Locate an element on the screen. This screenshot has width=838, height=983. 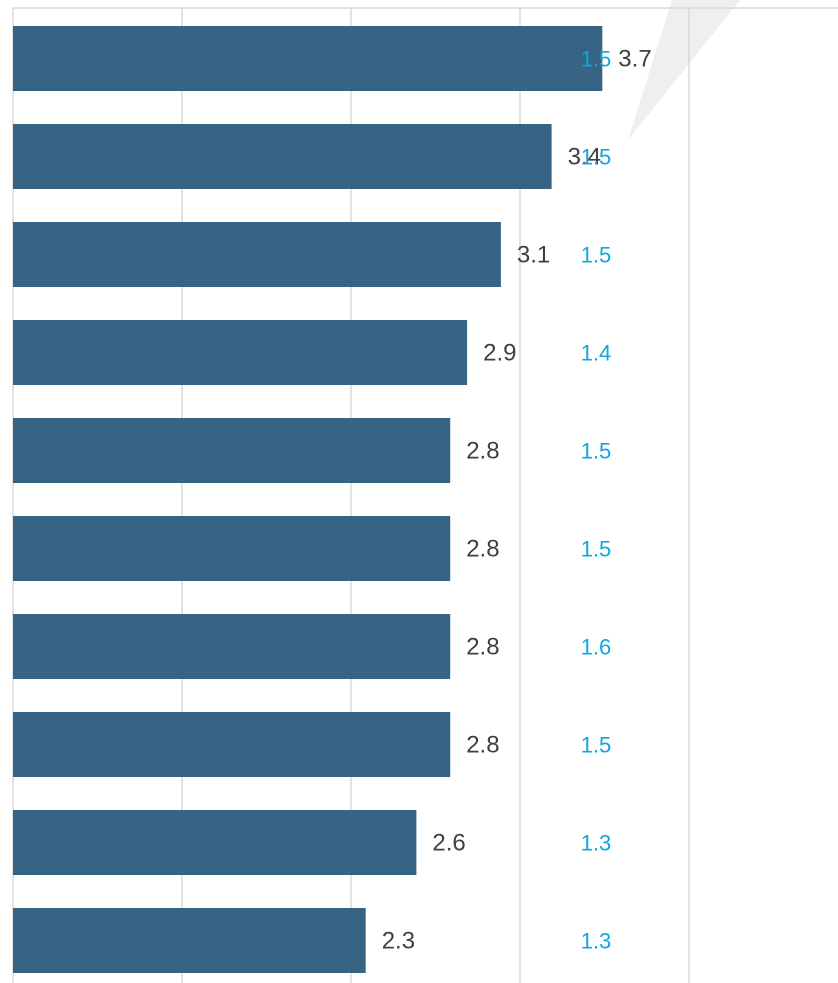
bar-value-label-3: 3.1 is located at coordinates (533, 255).